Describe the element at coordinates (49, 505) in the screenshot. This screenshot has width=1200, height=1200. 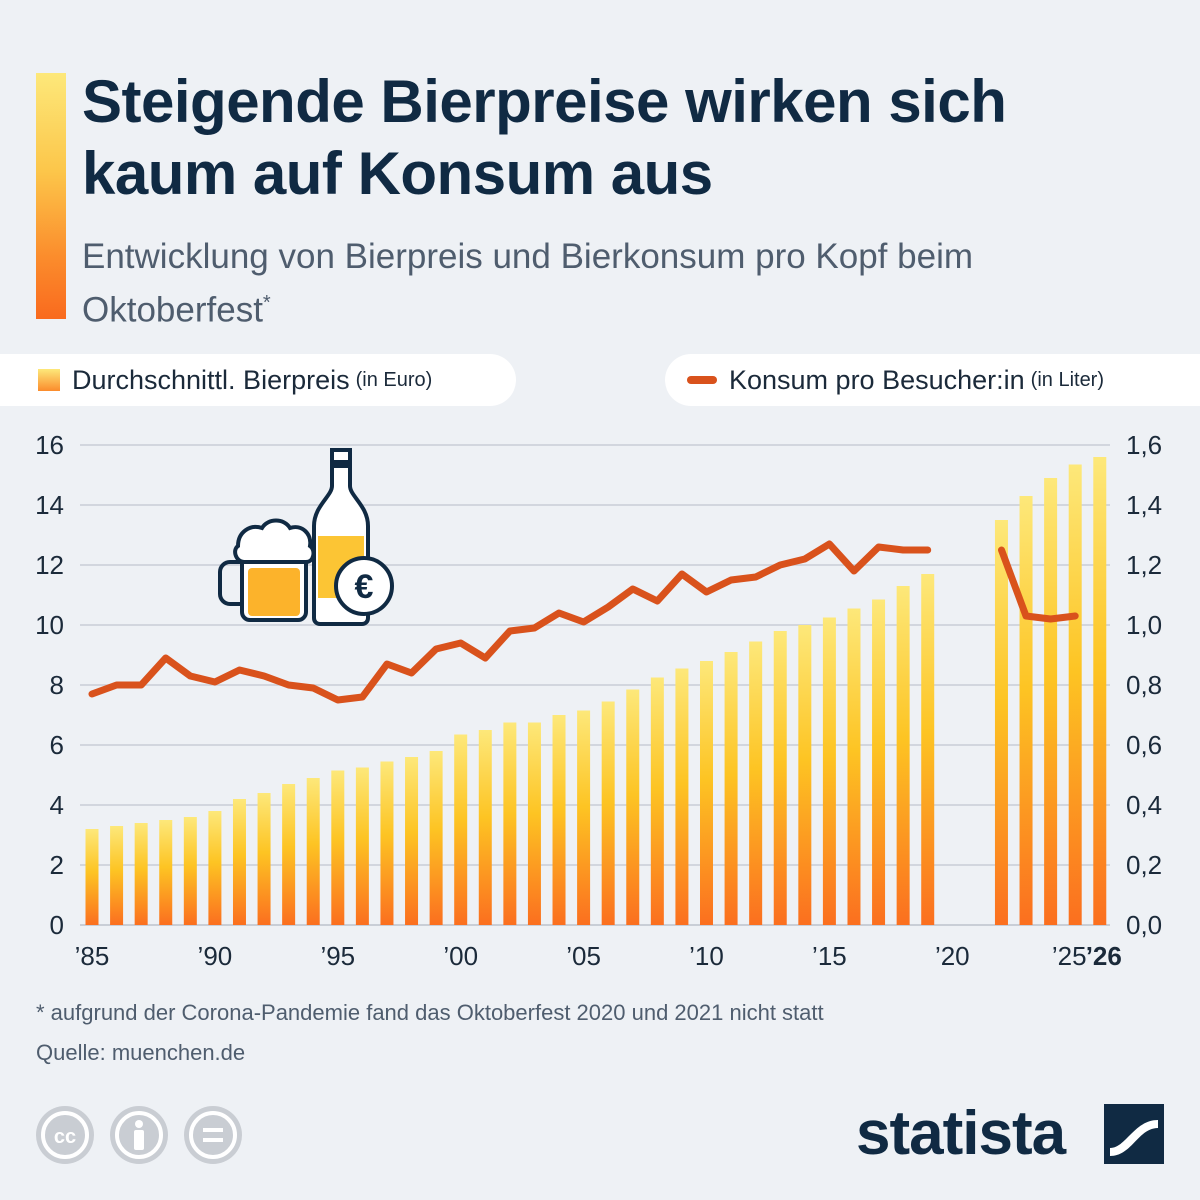
I see `y-left-tick-label: 14` at that location.